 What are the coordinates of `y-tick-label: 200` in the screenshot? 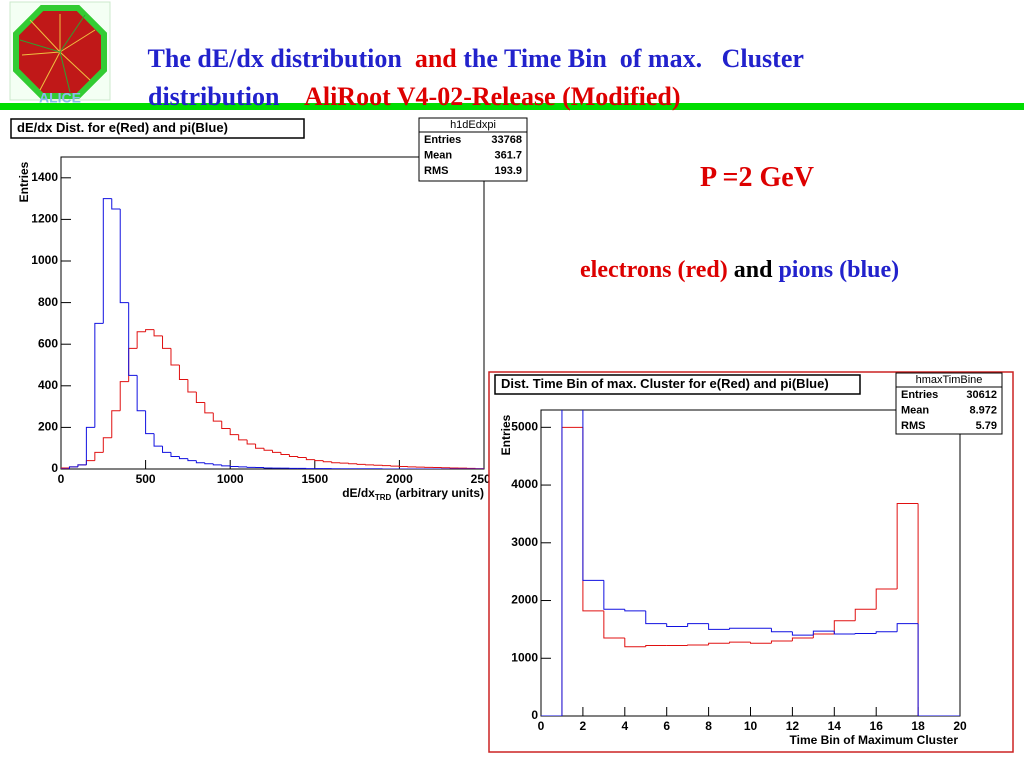 It's located at (48, 427).